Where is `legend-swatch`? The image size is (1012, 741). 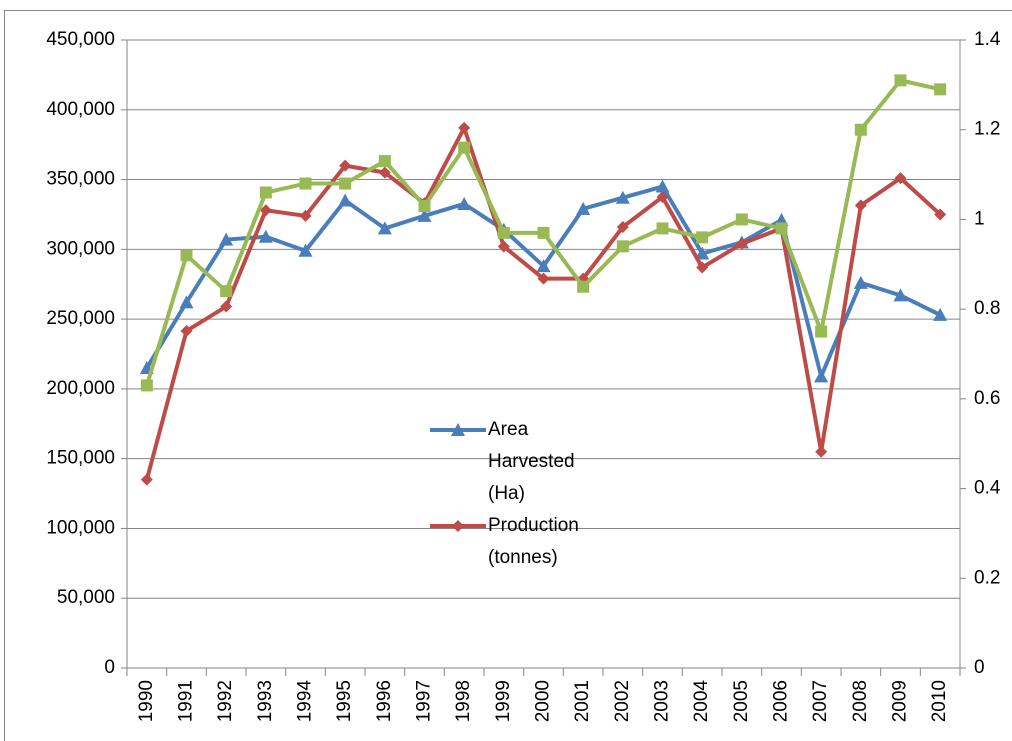 legend-swatch is located at coordinates (458, 429).